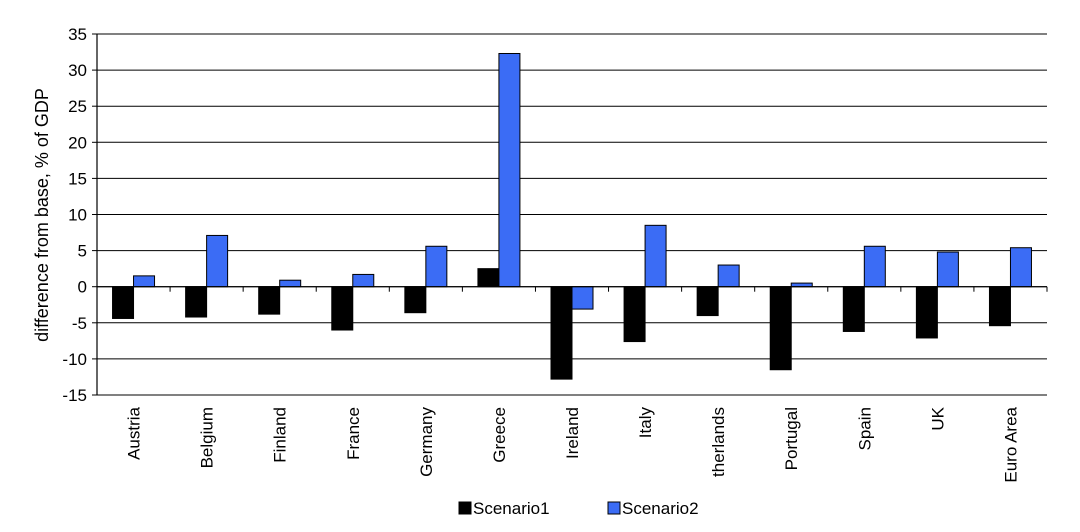  What do you see at coordinates (144, 281) in the screenshot?
I see `bar-scenario2-austria` at bounding box center [144, 281].